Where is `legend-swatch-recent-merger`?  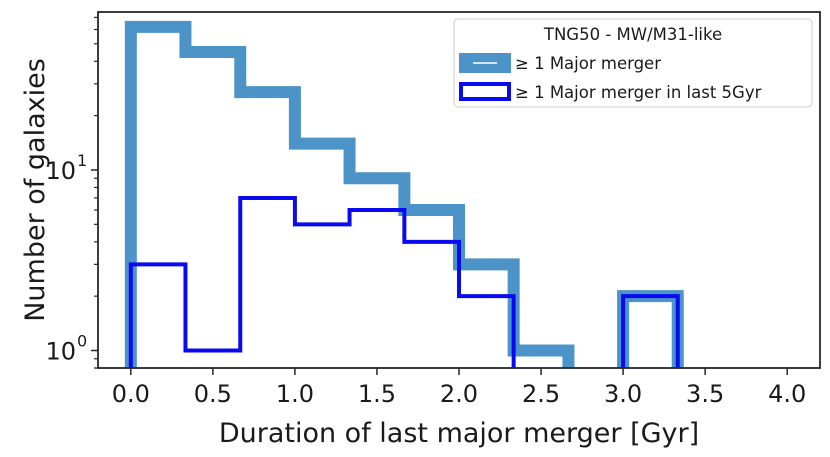
legend-swatch-recent-merger is located at coordinates (485, 91).